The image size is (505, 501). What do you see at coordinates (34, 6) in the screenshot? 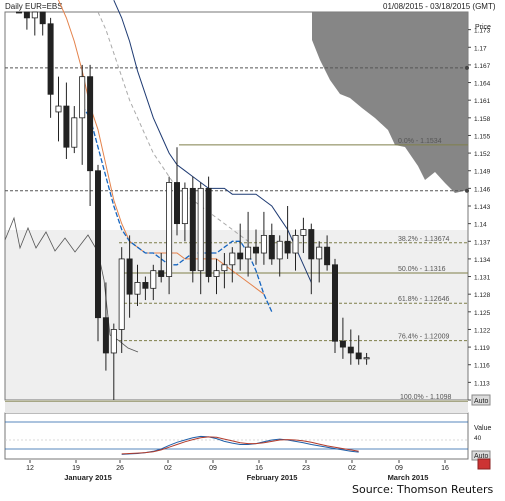
I see `instrument-title: Daily EUR=EBS` at bounding box center [34, 6].